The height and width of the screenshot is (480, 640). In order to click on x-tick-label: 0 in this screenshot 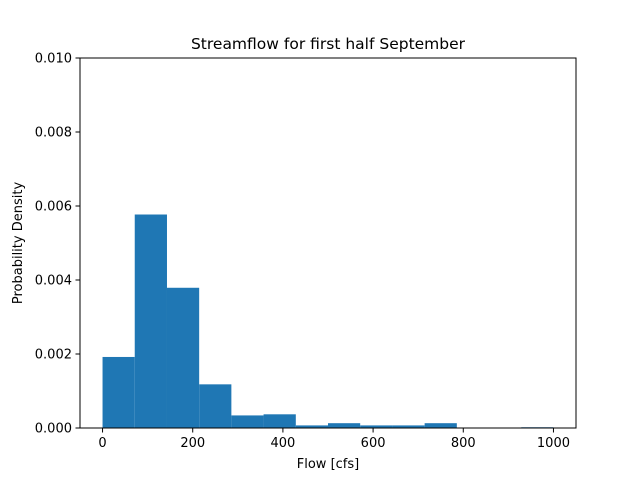, I will do `click(102, 443)`.